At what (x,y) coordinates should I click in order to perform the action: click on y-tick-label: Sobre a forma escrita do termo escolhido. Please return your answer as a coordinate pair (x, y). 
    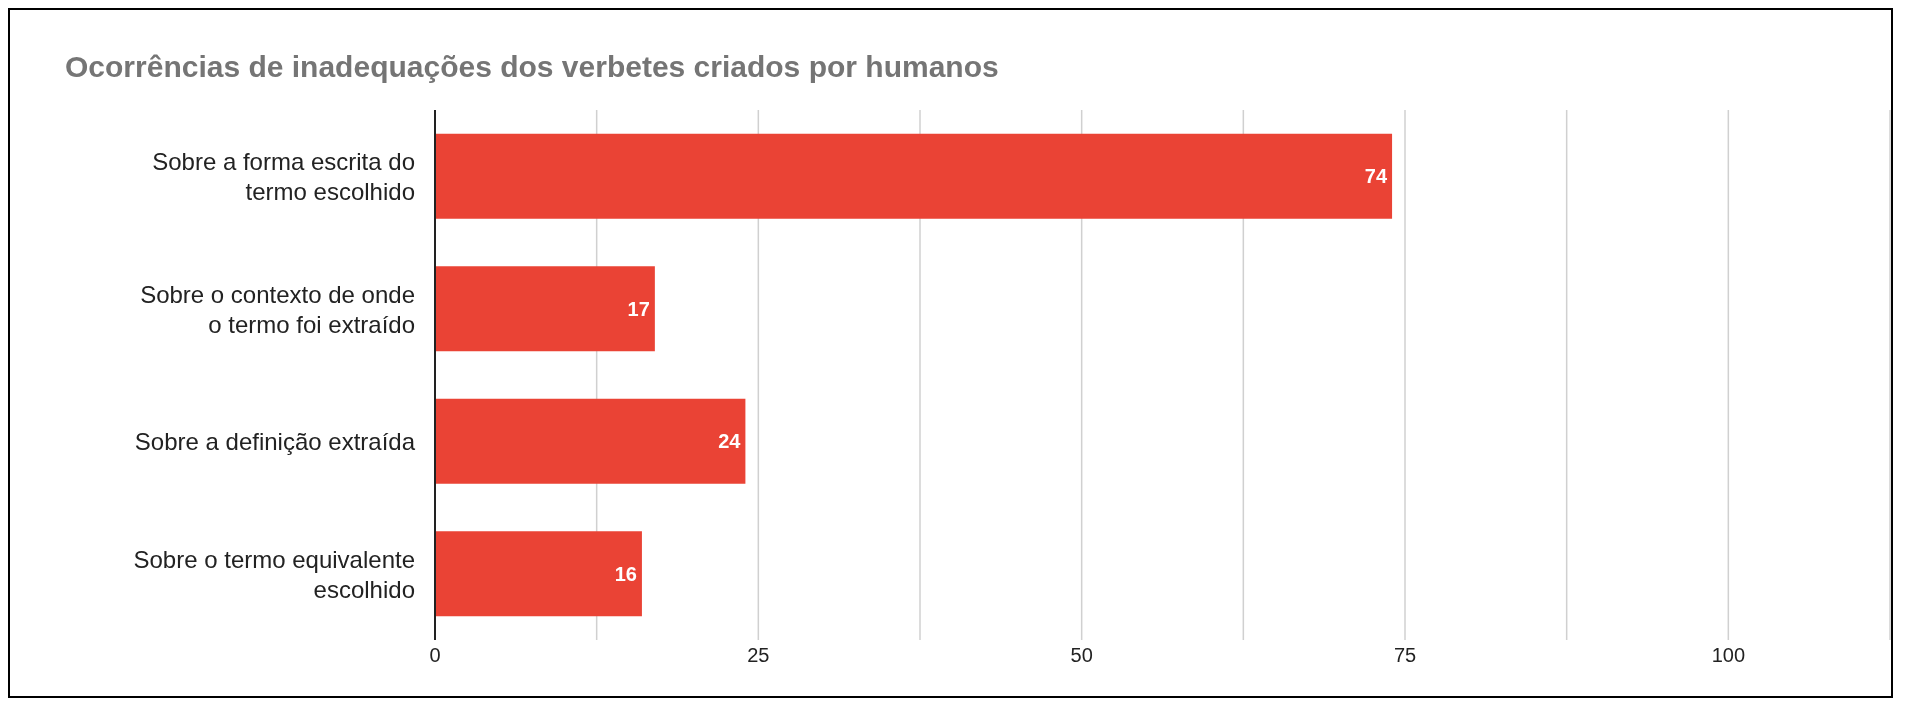
    Looking at the image, I should click on (283, 176).